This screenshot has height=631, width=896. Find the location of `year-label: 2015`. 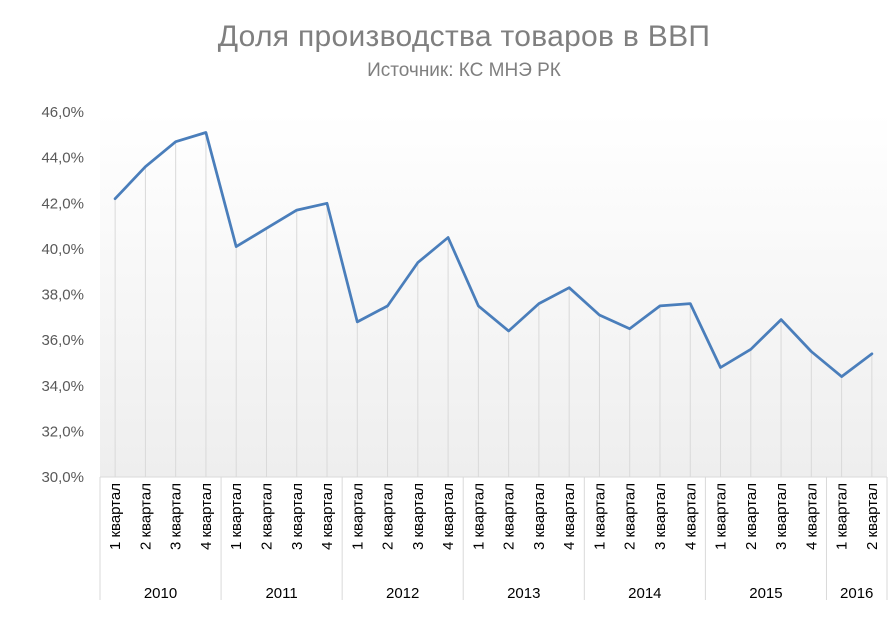

year-label: 2015 is located at coordinates (765, 593).